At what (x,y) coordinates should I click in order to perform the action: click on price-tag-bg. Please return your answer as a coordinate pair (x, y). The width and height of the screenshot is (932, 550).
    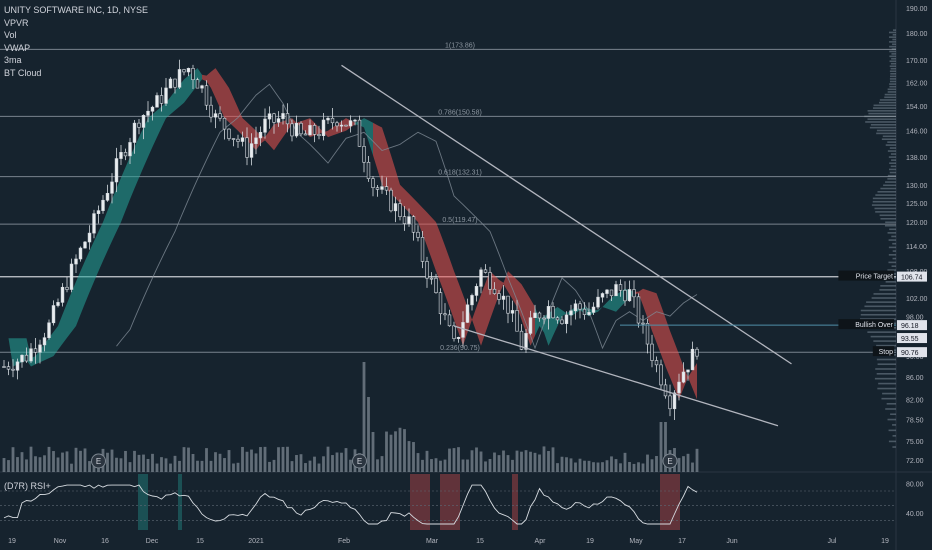
    Looking at the image, I should click on (912, 276).